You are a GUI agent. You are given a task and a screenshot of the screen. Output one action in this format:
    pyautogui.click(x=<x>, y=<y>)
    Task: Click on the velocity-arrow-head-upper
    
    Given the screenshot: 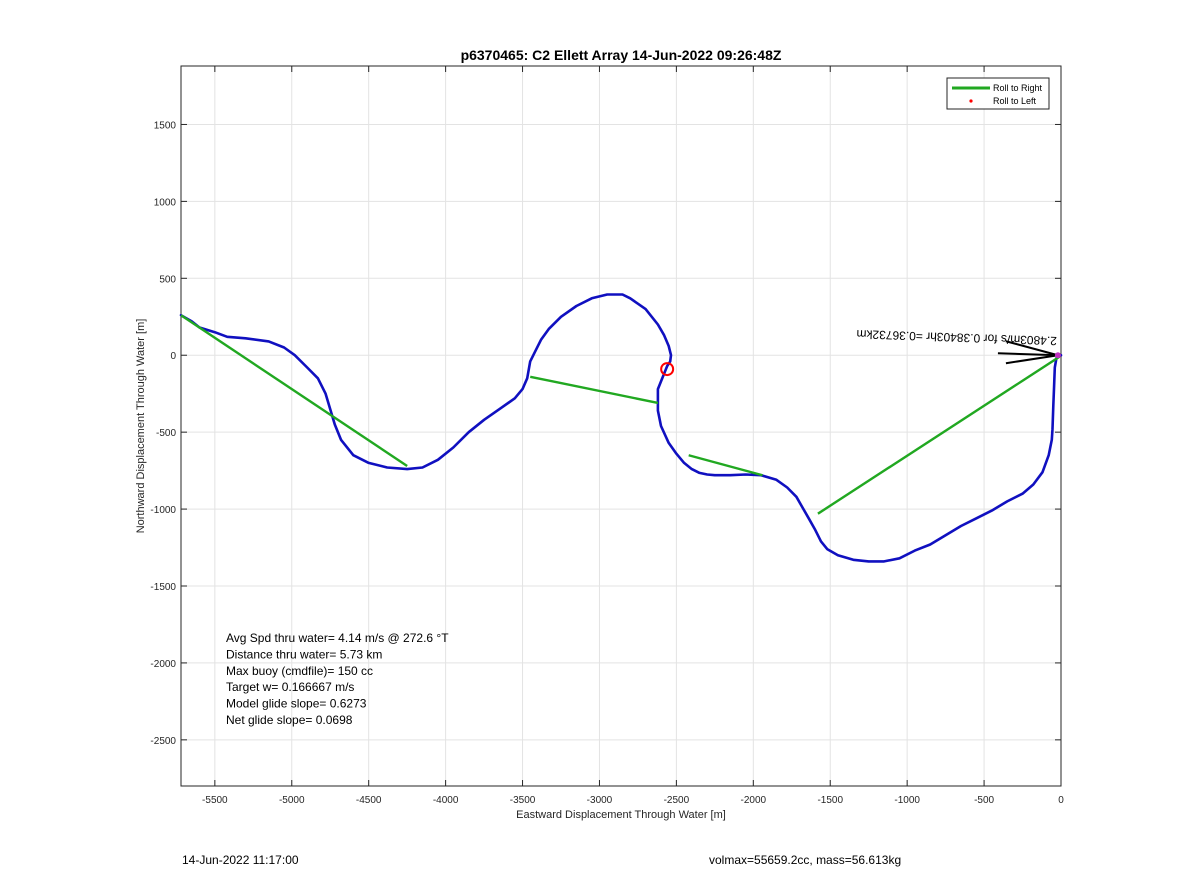 What is the action you would take?
    pyautogui.click(x=1032, y=348)
    